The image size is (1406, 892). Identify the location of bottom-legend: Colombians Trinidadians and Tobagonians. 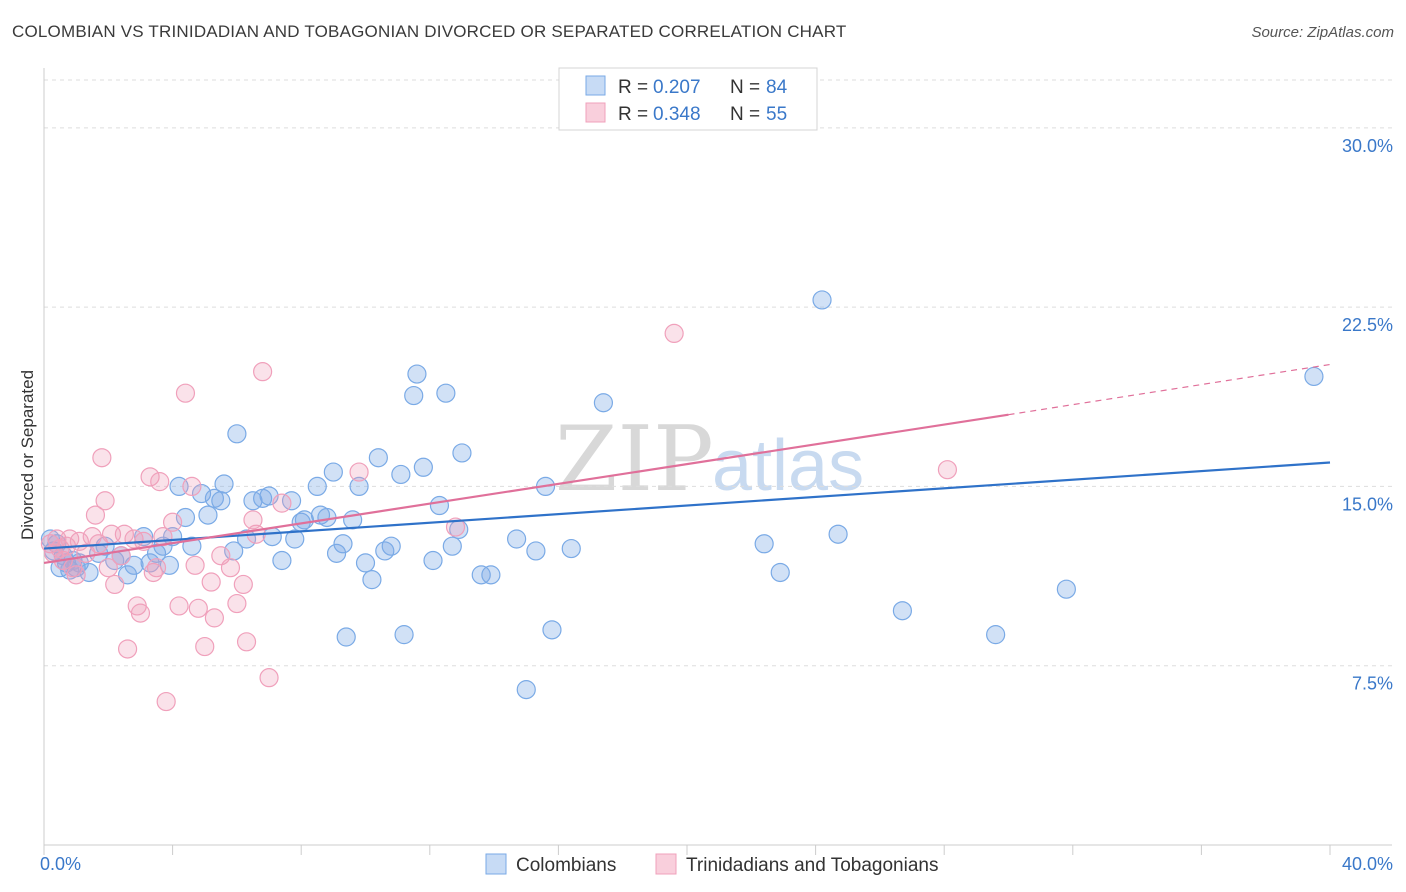
(711, 864).